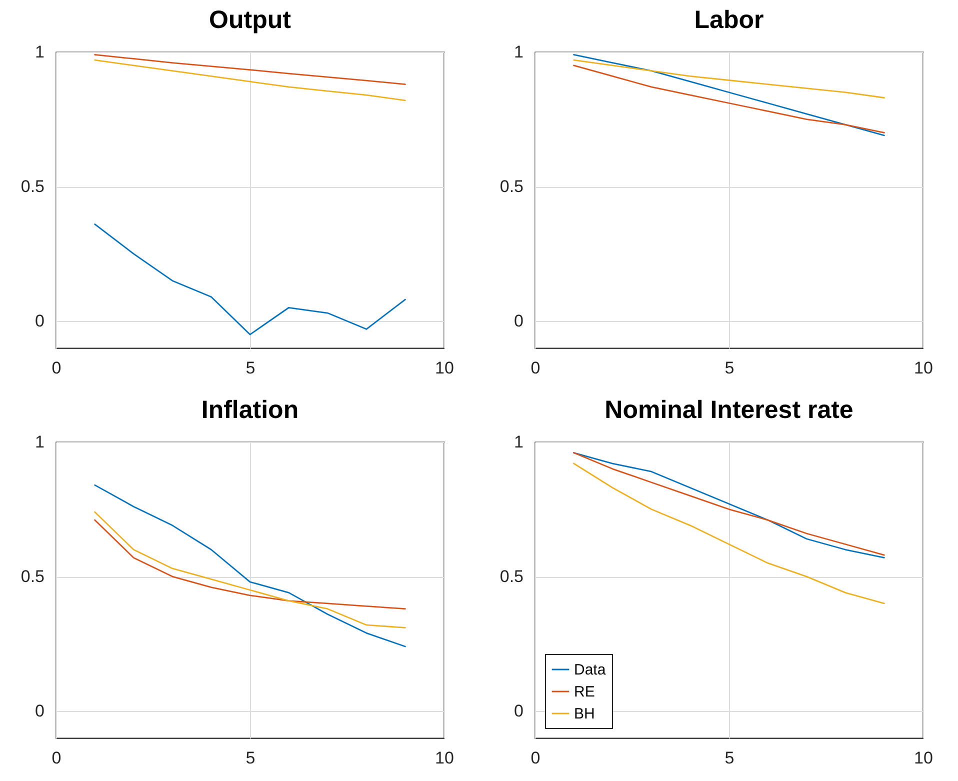 The width and height of the screenshot is (958, 781). Describe the element at coordinates (584, 714) in the screenshot. I see `legend-label: BH` at that location.